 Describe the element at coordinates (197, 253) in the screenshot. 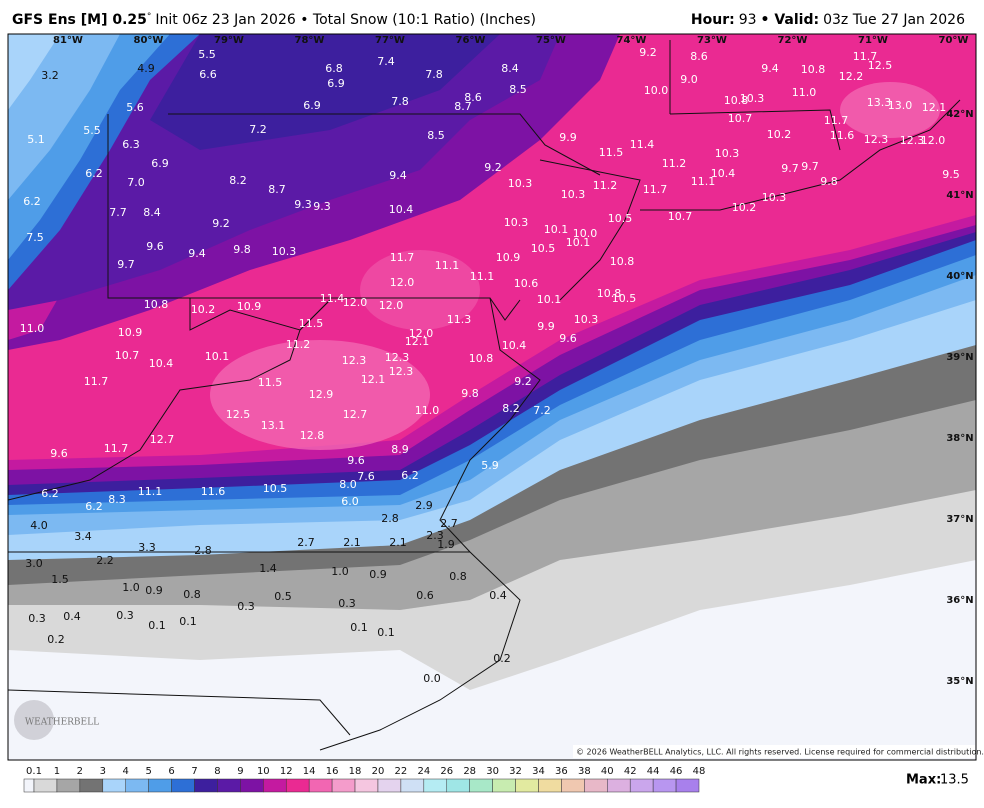

I see `snow-value: 9.4` at that location.